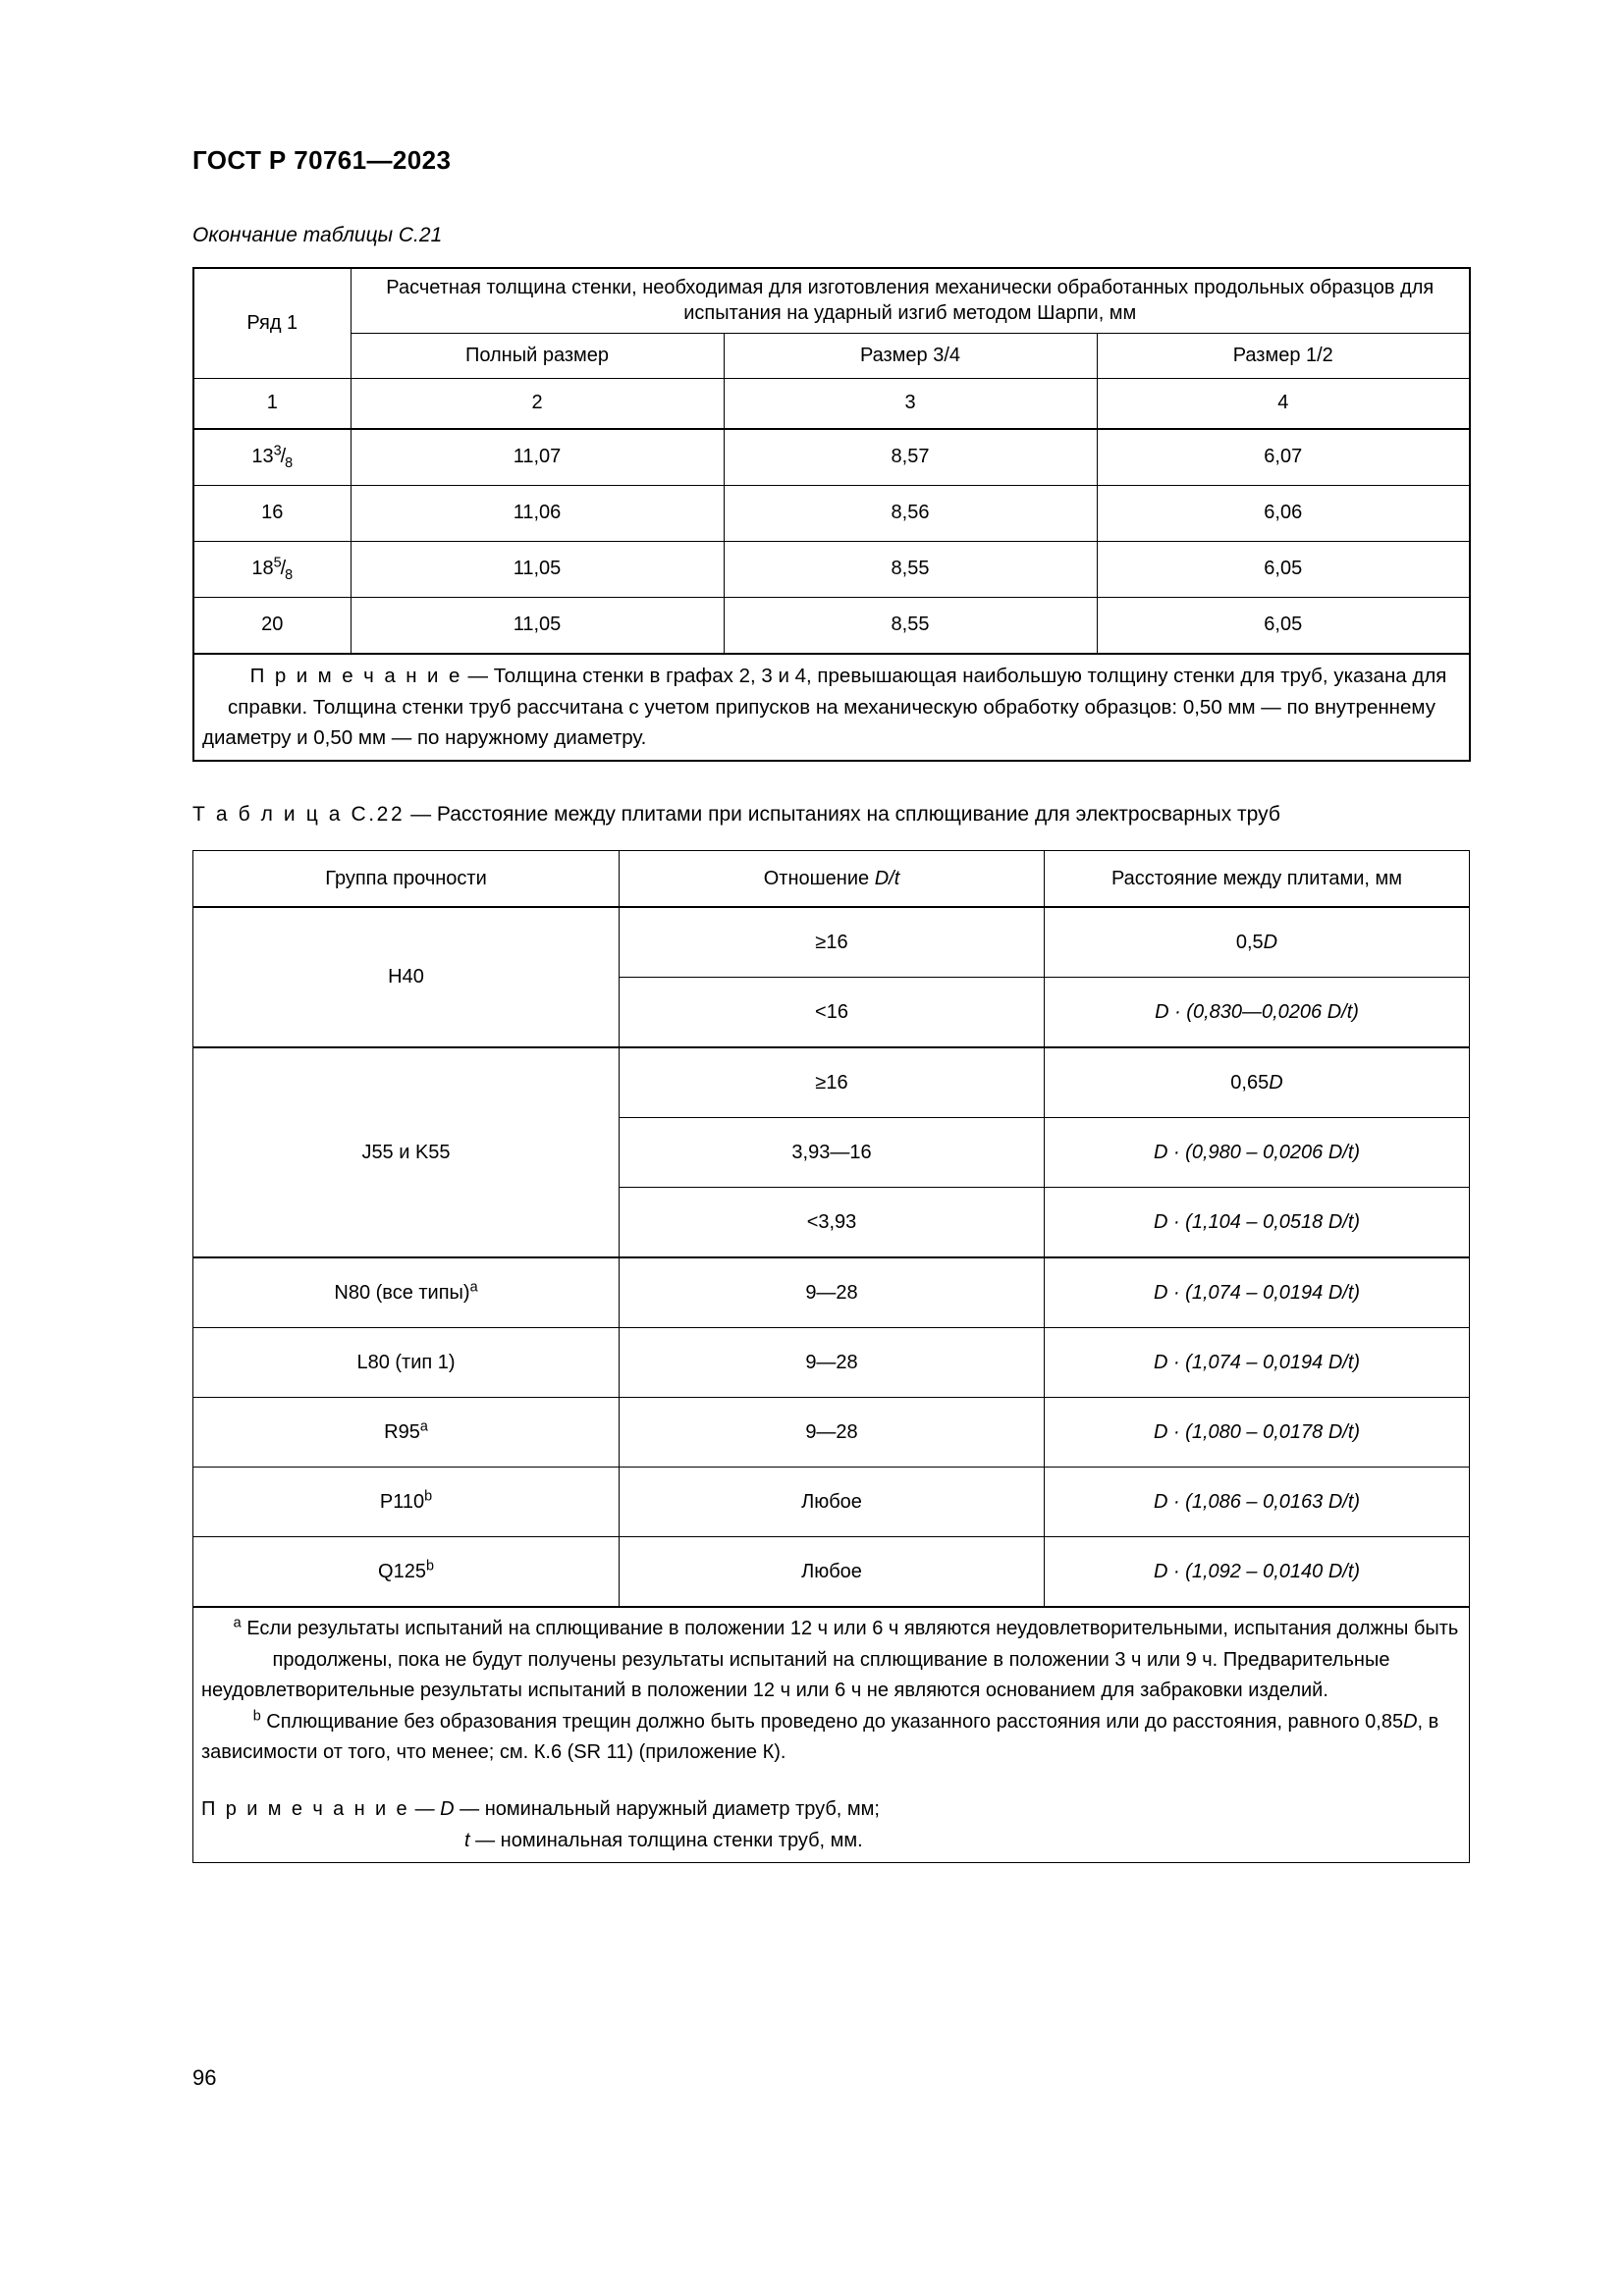  Describe the element at coordinates (537, 457) in the screenshot. I see `table-c21-cell-full: 11,07` at that location.